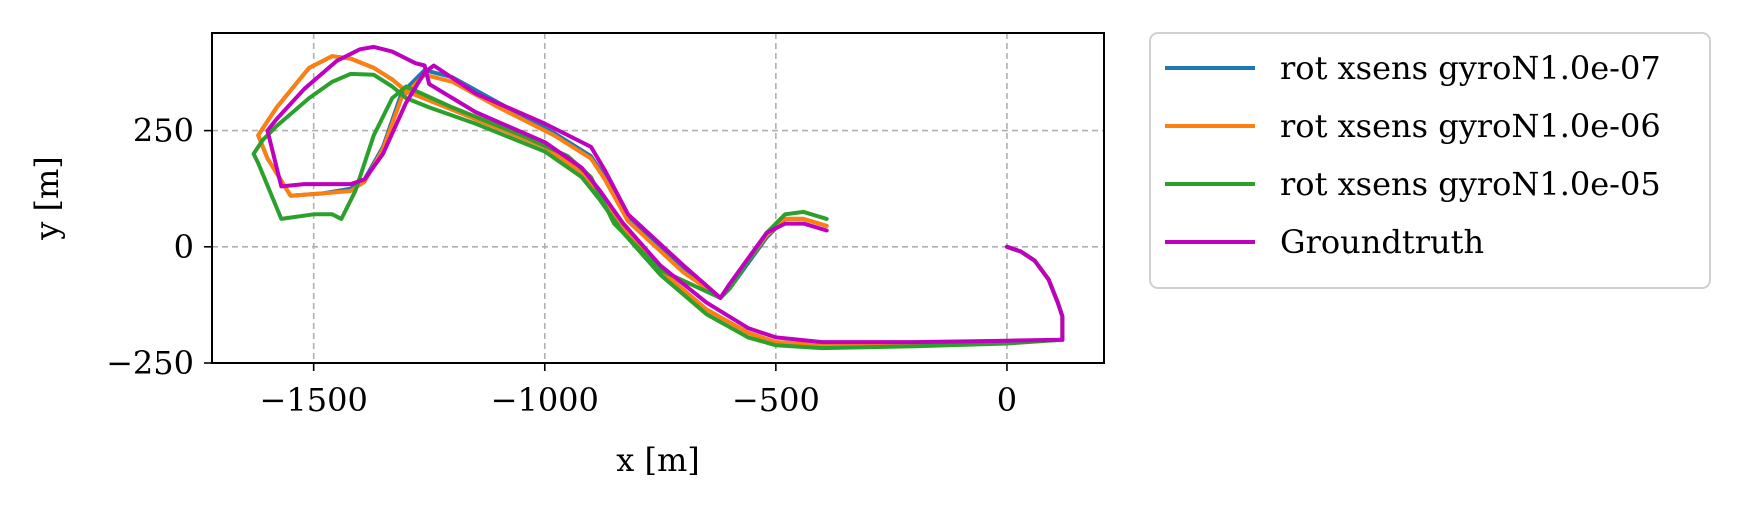  I want to click on x-tick-label: −1000, so click(545, 400).